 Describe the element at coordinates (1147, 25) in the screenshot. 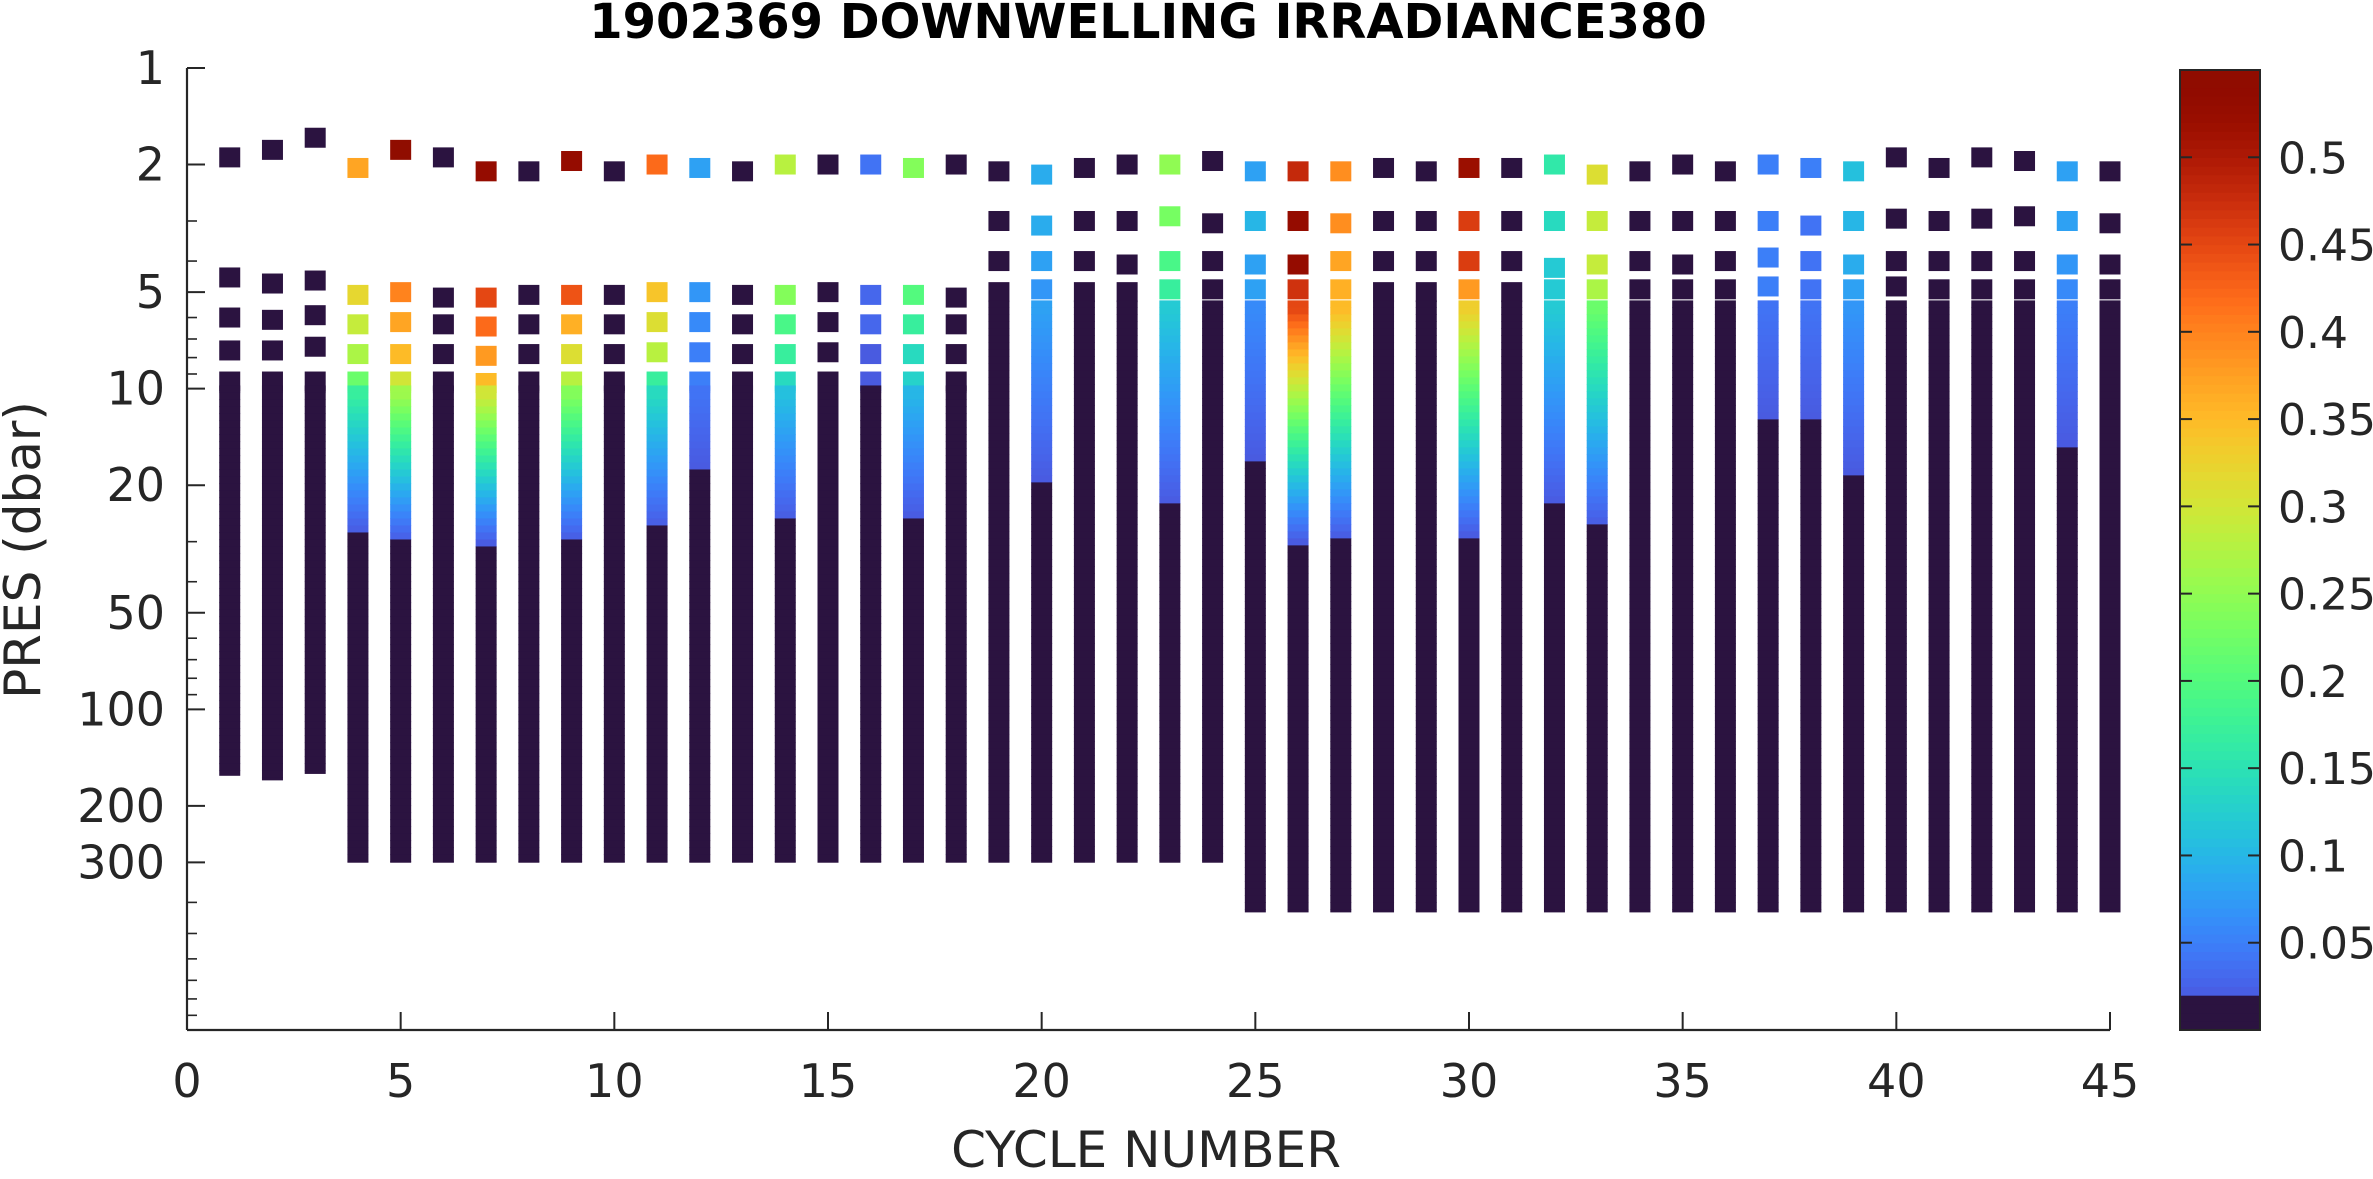

I see `chart-title: 1902369 DOWNWELLING IRRADIANCE380` at that location.